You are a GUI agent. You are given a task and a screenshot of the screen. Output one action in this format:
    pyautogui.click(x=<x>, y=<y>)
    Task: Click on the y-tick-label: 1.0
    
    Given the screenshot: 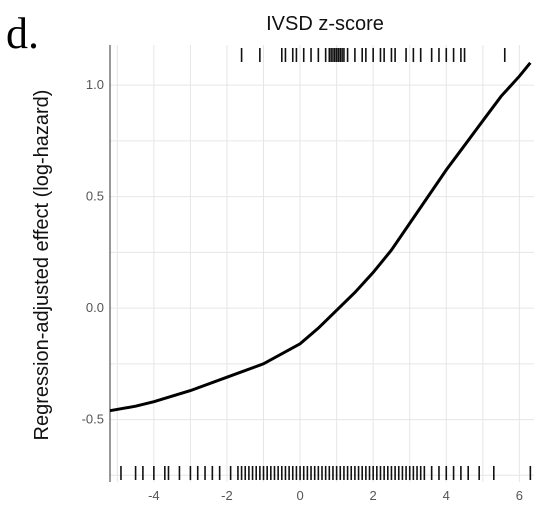 What is the action you would take?
    pyautogui.click(x=95, y=84)
    